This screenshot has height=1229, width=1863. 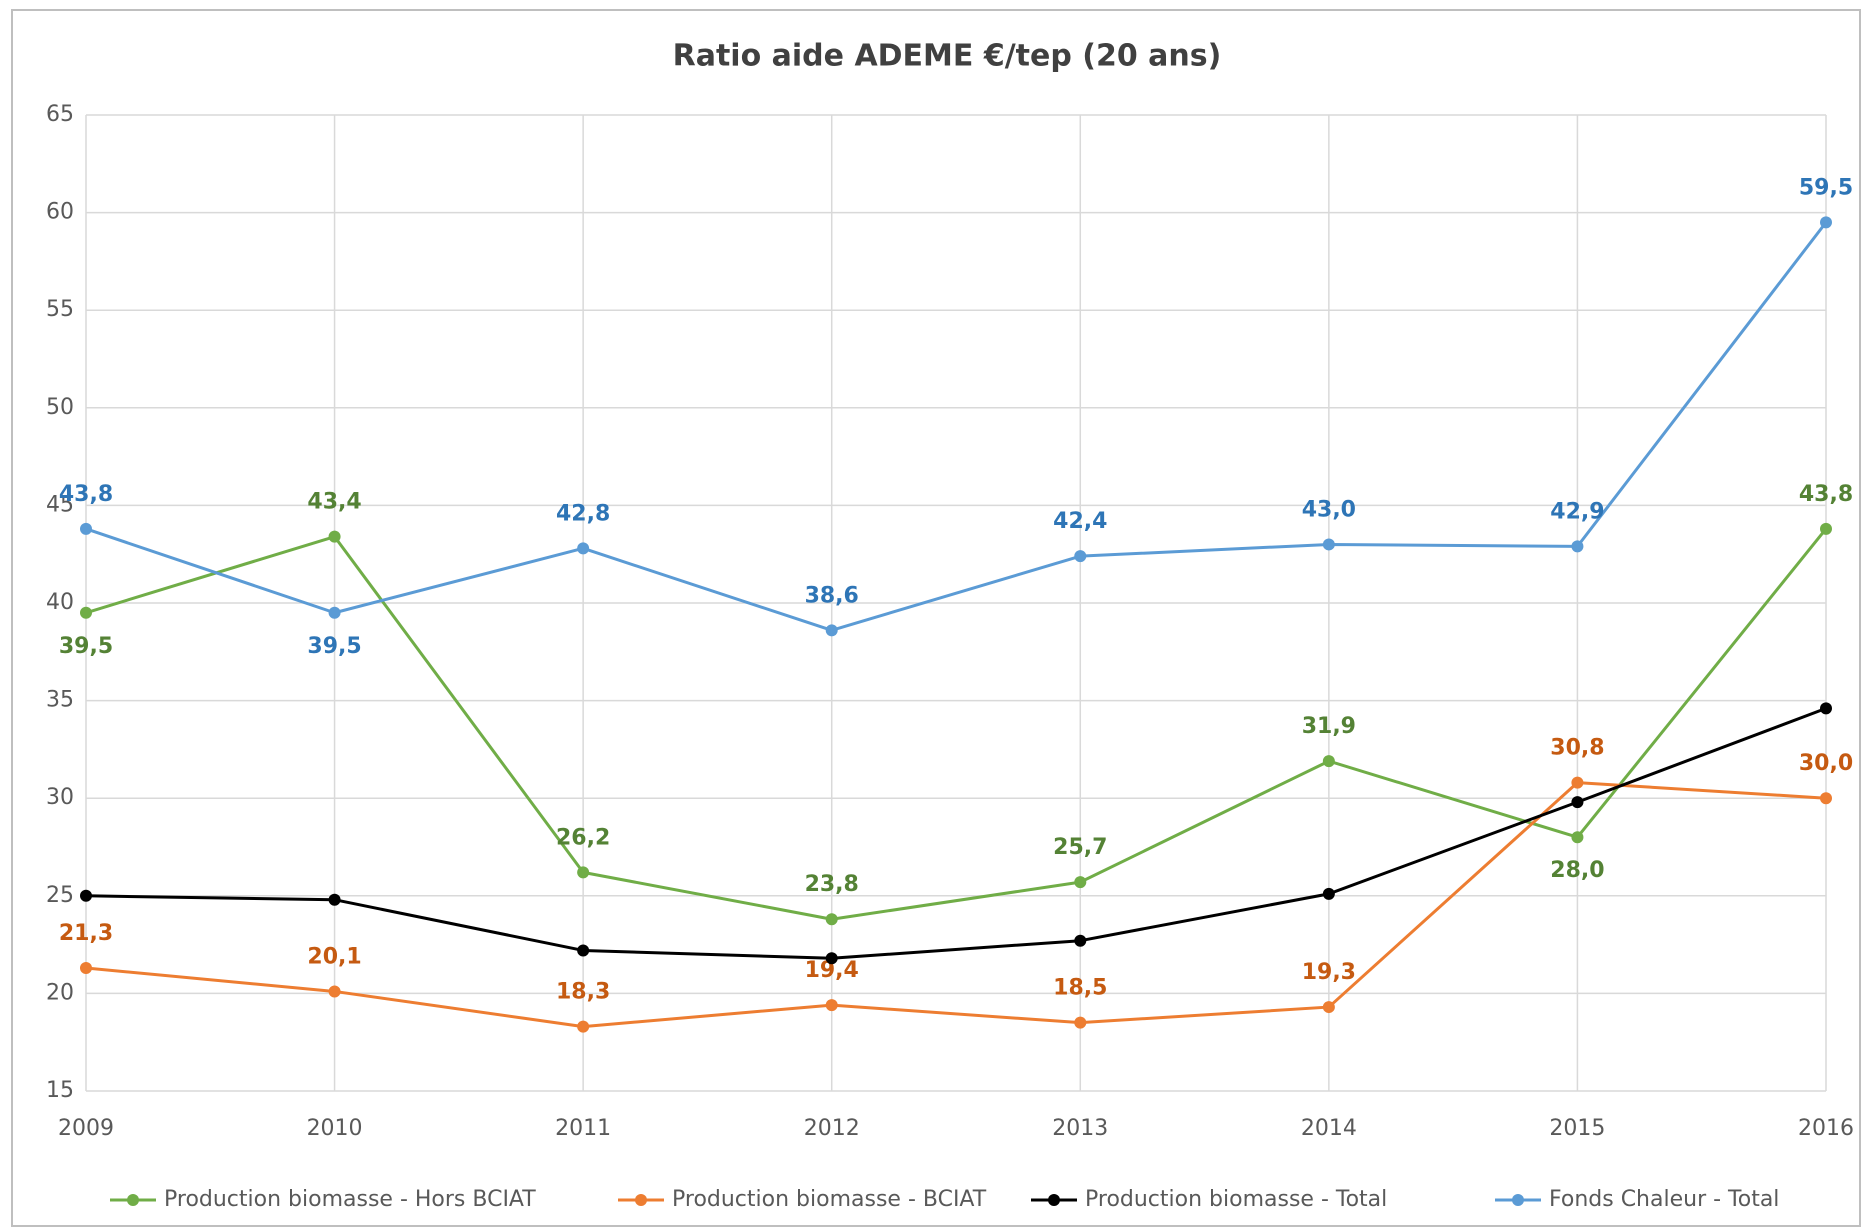 I want to click on x-tick-label: 2009, so click(x=86, y=1128).